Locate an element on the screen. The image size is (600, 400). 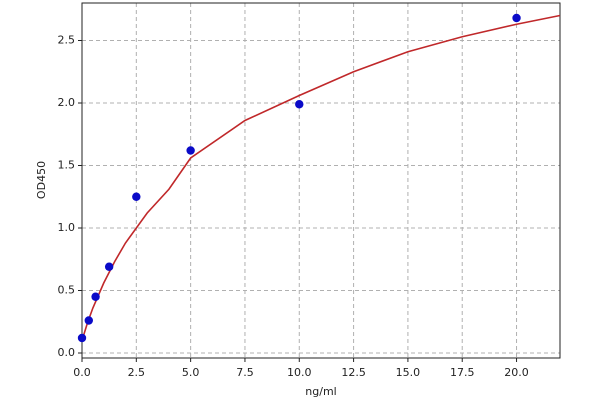
y-tick-label: 1.5 is located at coordinates (67, 165).